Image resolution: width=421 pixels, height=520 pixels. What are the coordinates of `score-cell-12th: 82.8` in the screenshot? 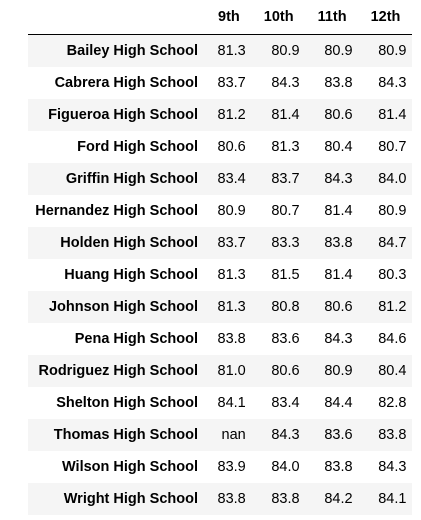 It's located at (392, 403).